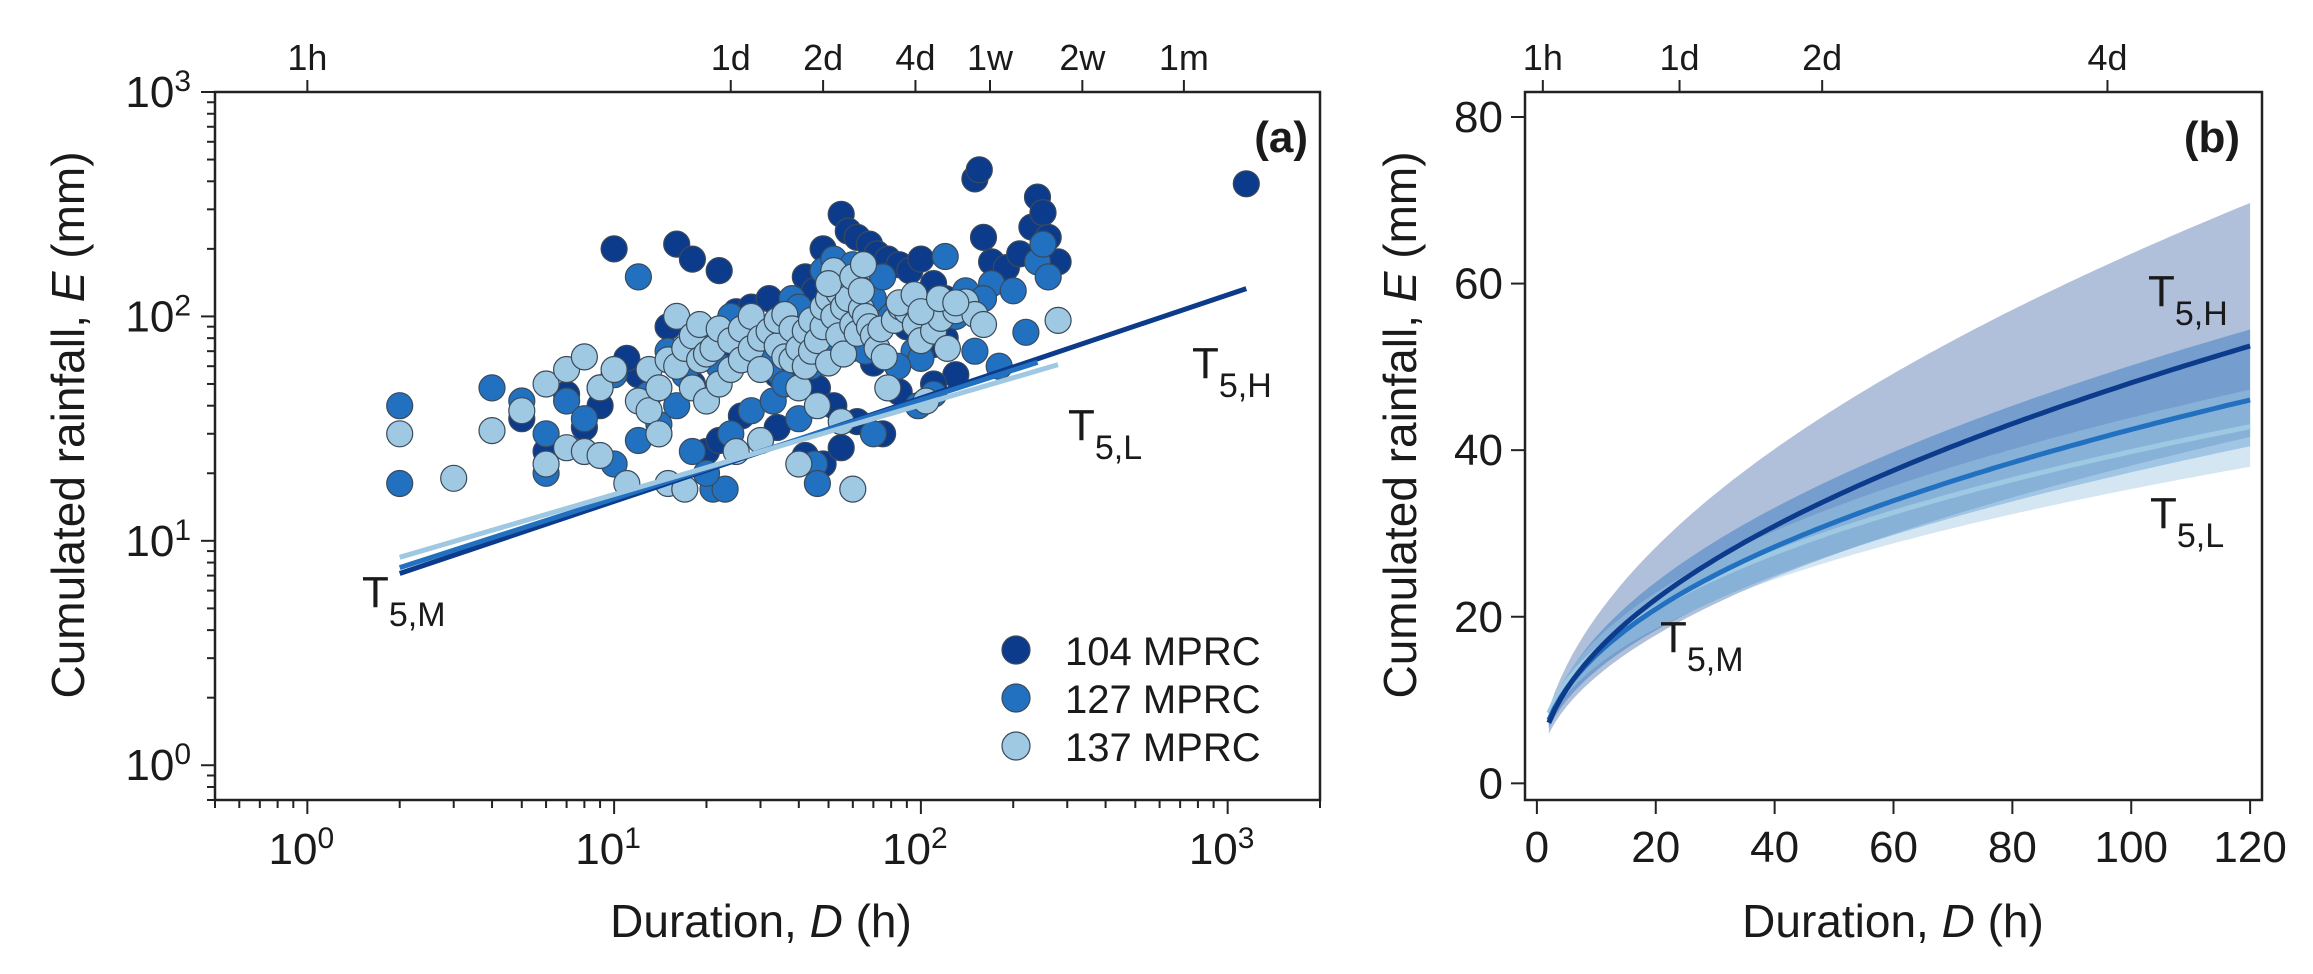  I want to click on panel-b-xlabel: Duration, D (h), so click(1893, 921).